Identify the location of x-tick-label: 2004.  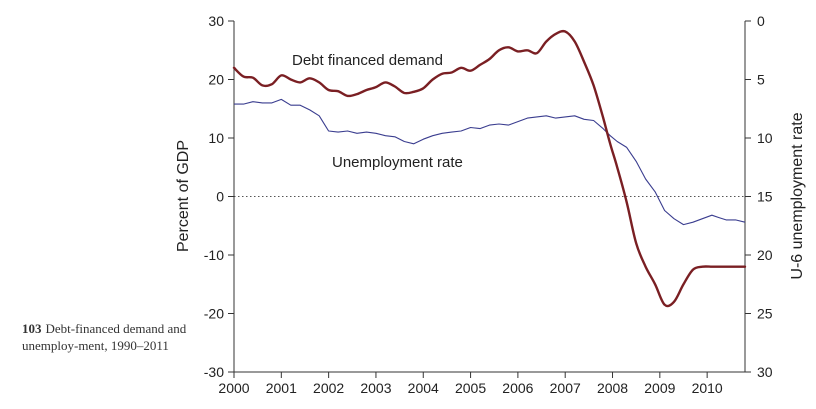
(423, 388).